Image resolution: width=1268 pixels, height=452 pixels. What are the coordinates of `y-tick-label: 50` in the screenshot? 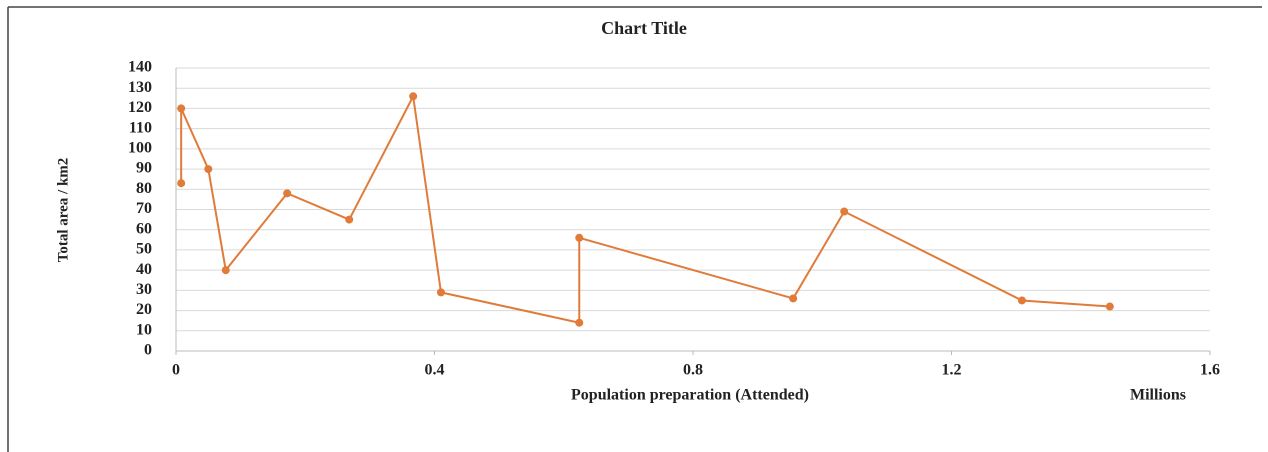 It's located at (144, 249).